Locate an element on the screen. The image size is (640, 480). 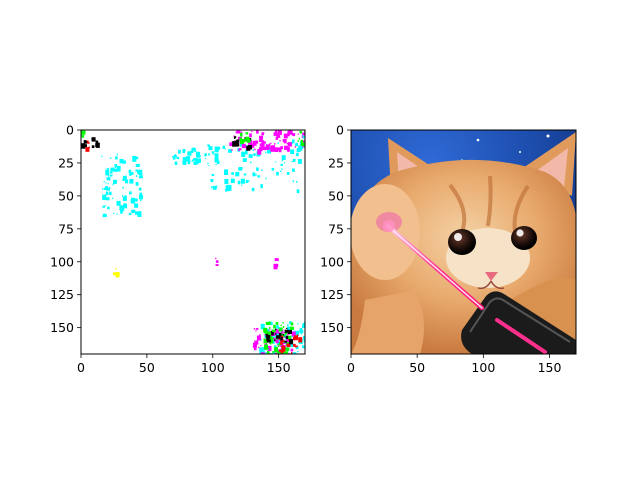
left-y-tick-label: 0 is located at coordinates (70, 130).